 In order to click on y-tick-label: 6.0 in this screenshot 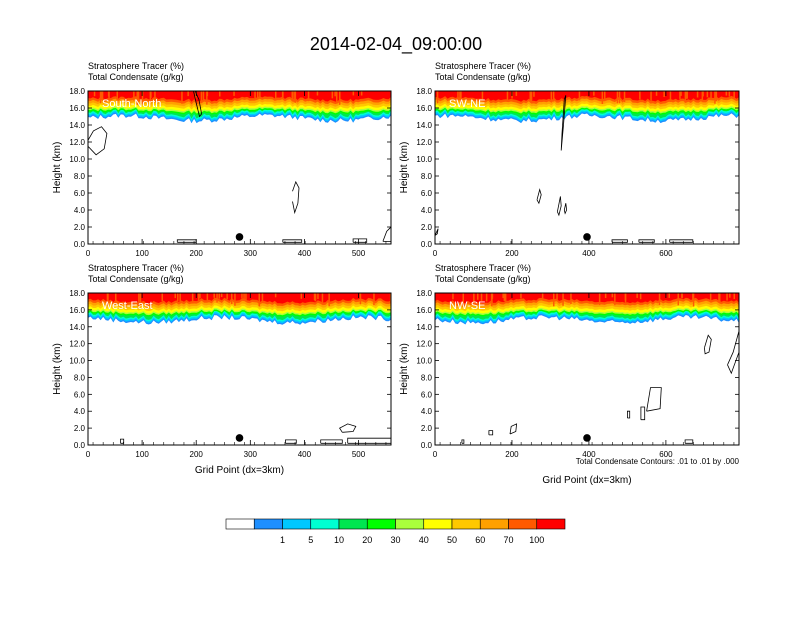, I will do `click(427, 193)`.